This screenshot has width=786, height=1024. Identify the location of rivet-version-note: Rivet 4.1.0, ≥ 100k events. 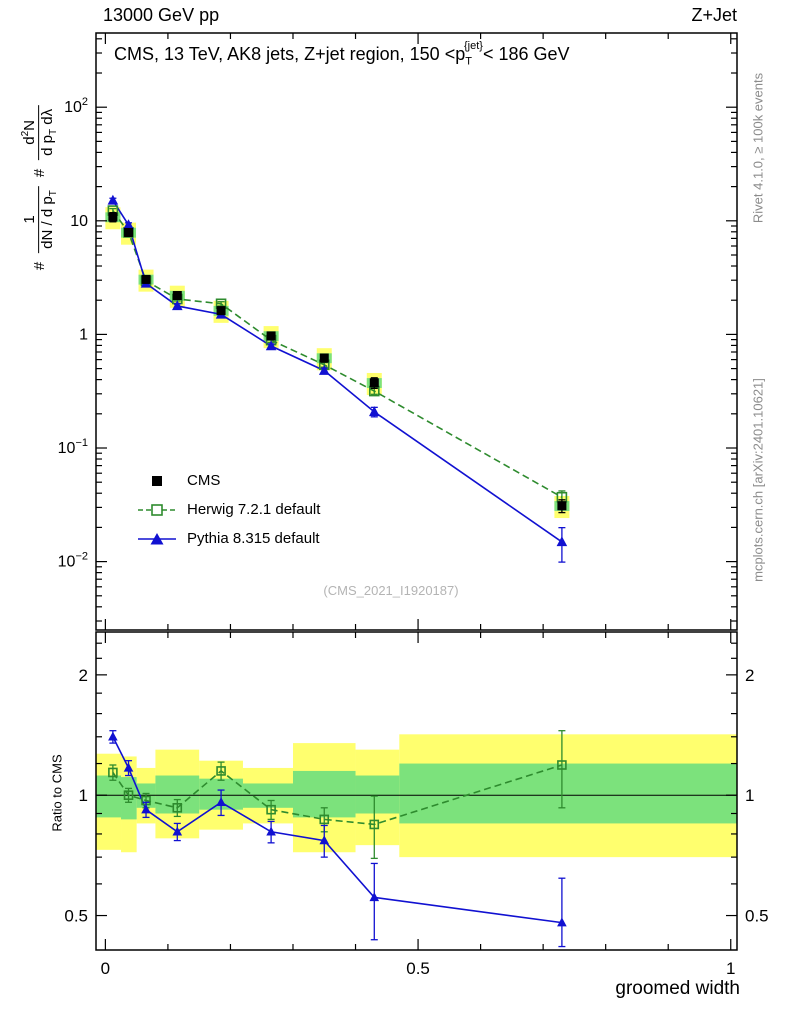
(758, 148).